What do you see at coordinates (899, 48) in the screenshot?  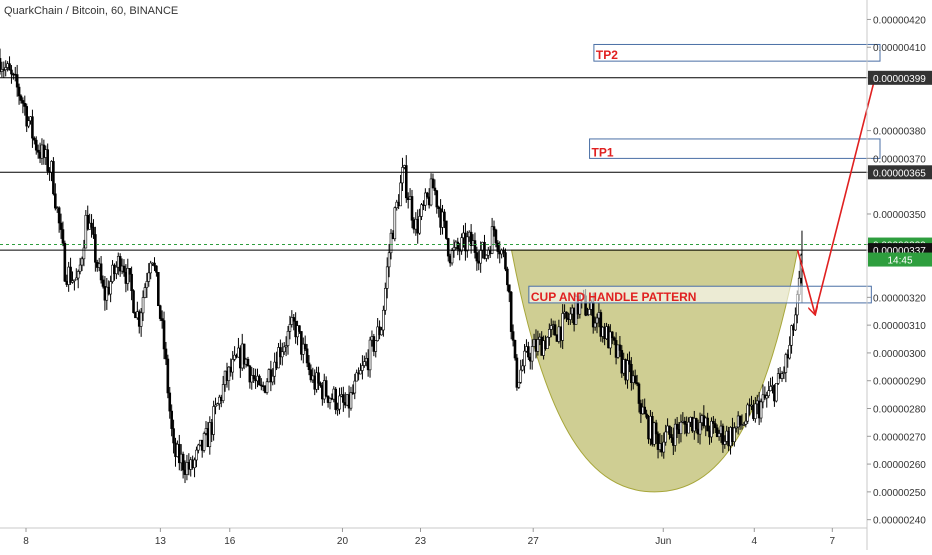 I see `price-tick-label: 0.00000410` at bounding box center [899, 48].